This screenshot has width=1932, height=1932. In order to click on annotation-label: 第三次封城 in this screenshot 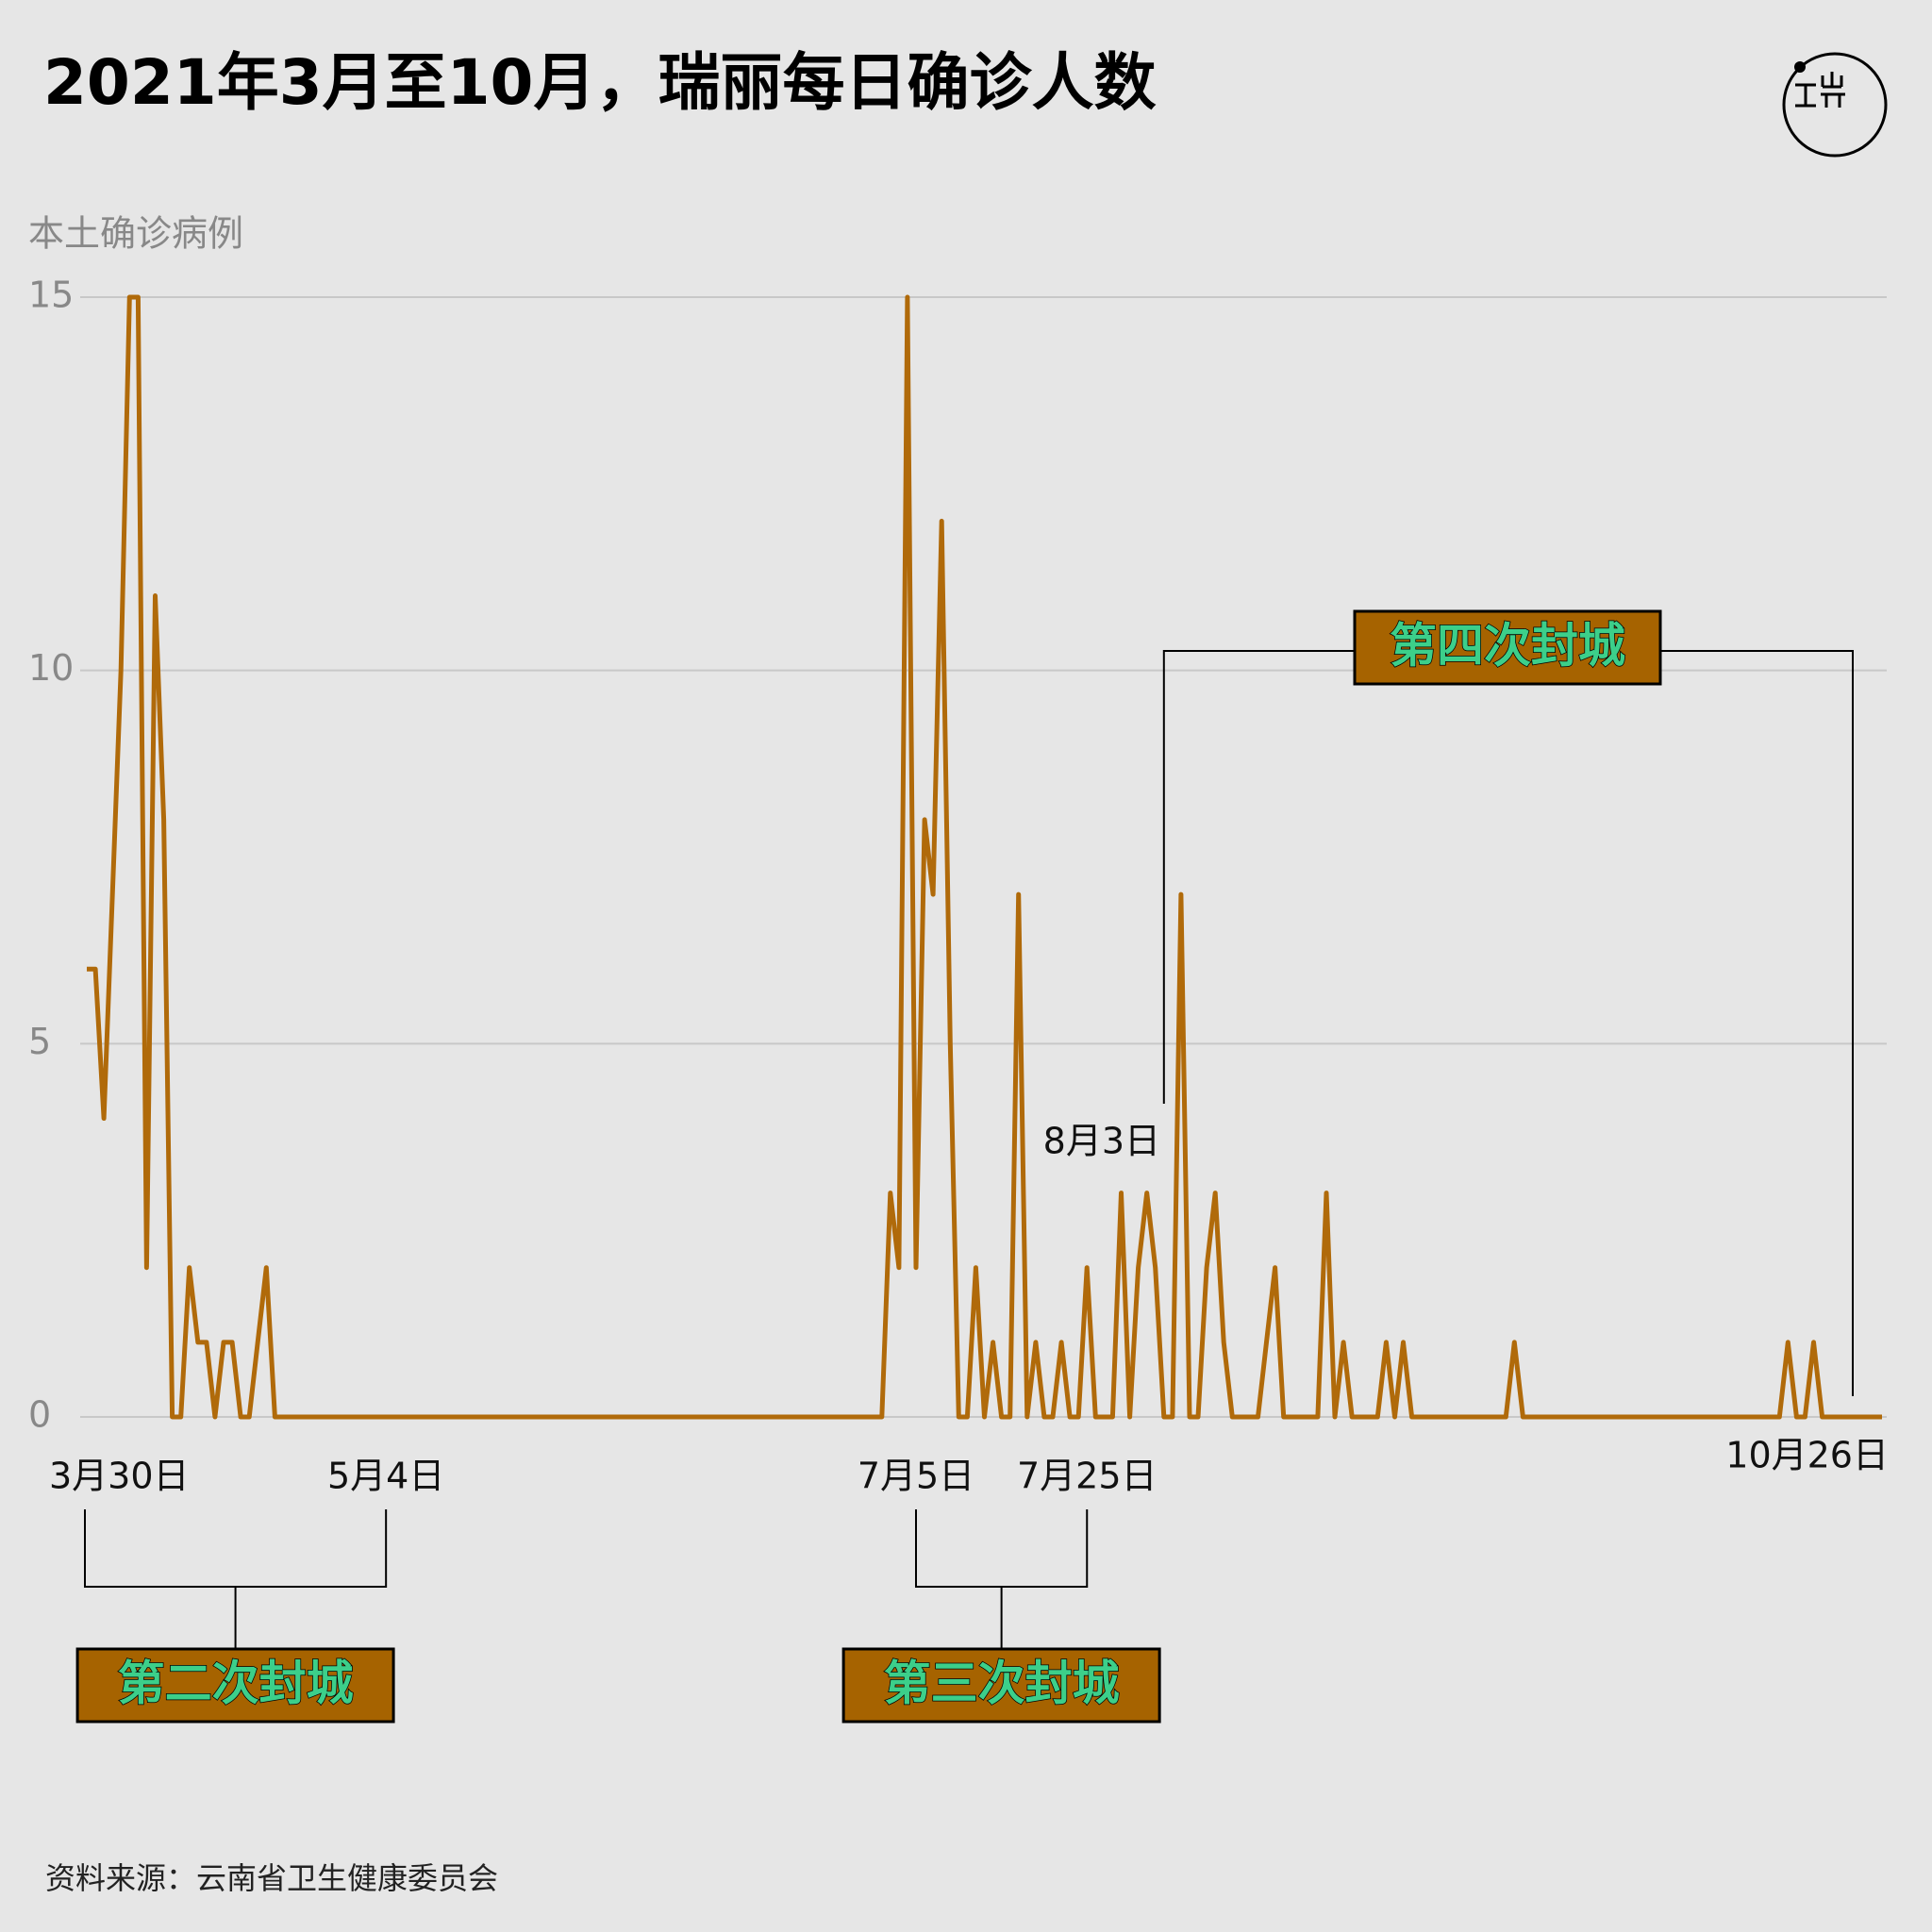, I will do `click(1002, 1684)`.